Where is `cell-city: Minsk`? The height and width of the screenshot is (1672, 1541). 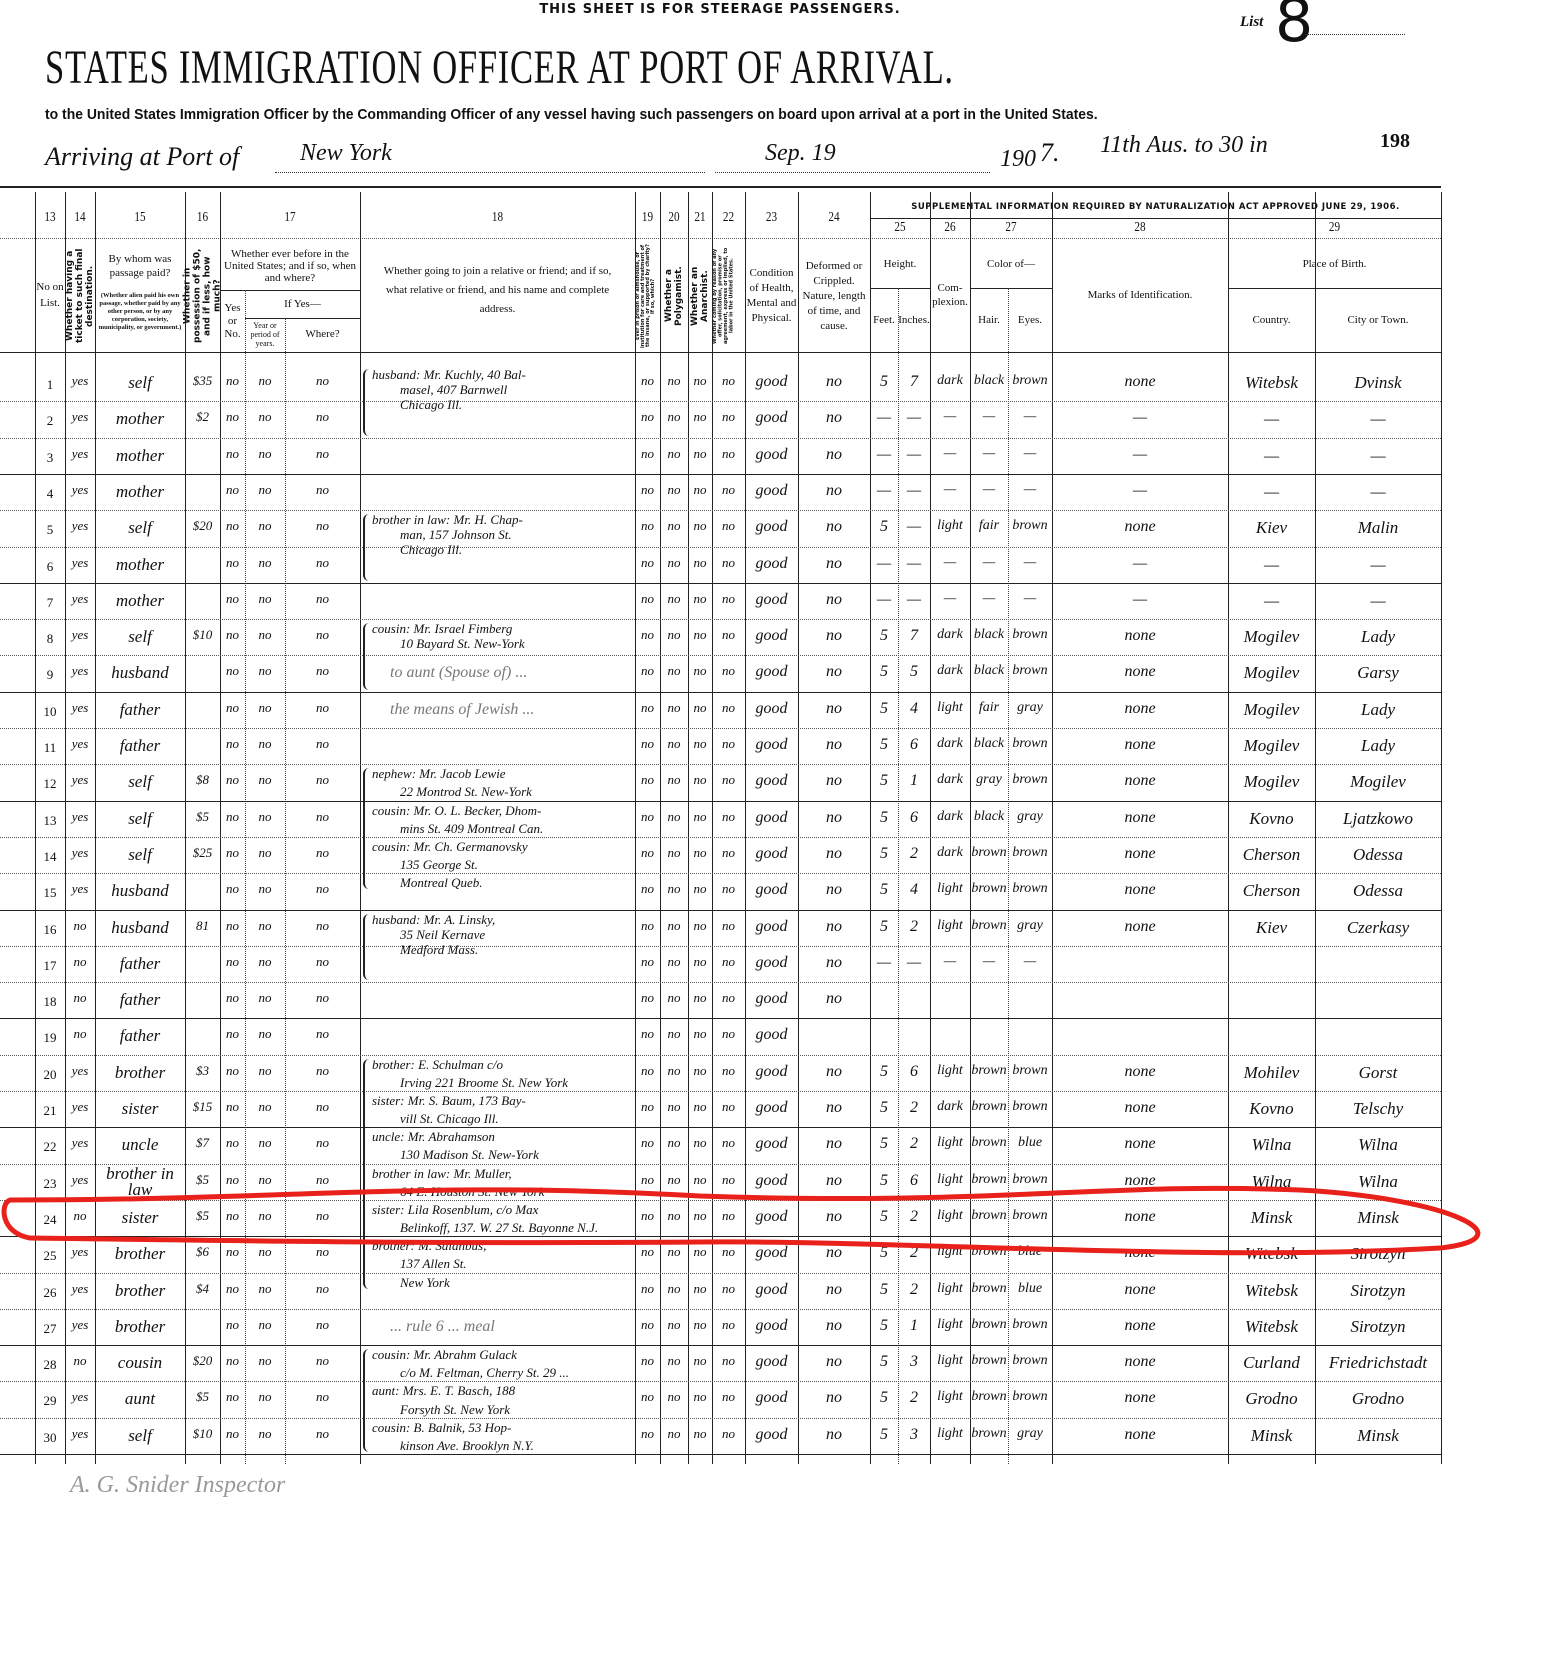 cell-city: Minsk is located at coordinates (1378, 1217).